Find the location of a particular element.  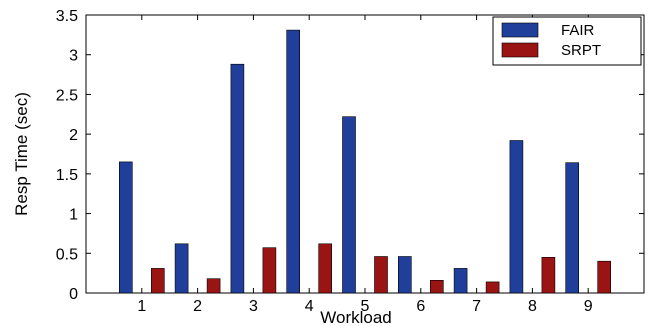

y-tick-label: 0 is located at coordinates (73, 294).